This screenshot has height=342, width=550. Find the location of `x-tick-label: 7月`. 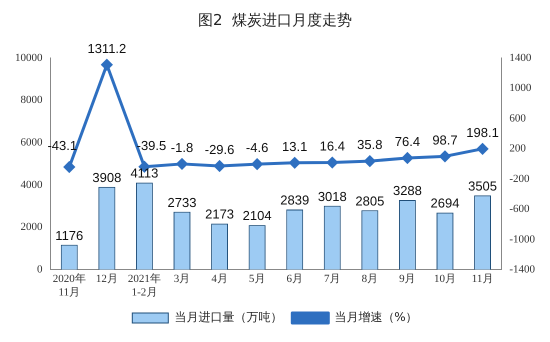

x-tick-label: 7月 is located at coordinates (332, 279).